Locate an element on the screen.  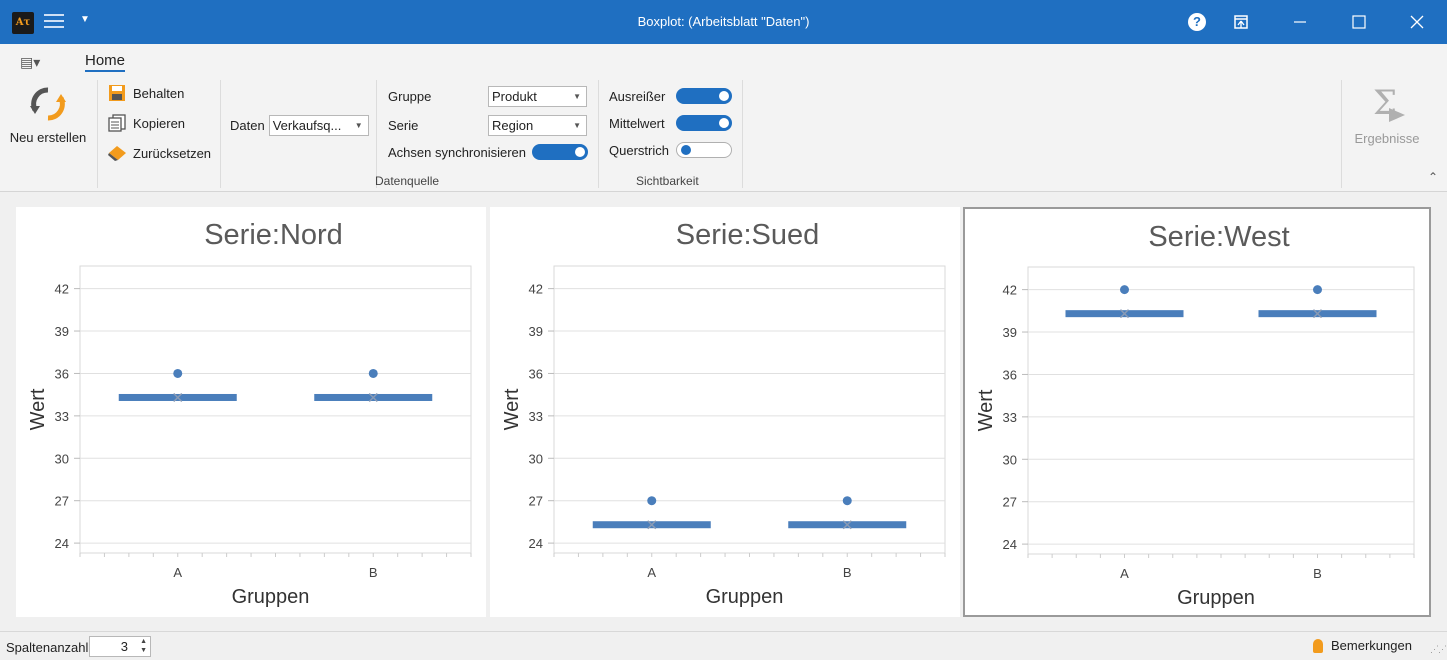
serie-field: Serie Region ▼ is located at coordinates (487, 125).